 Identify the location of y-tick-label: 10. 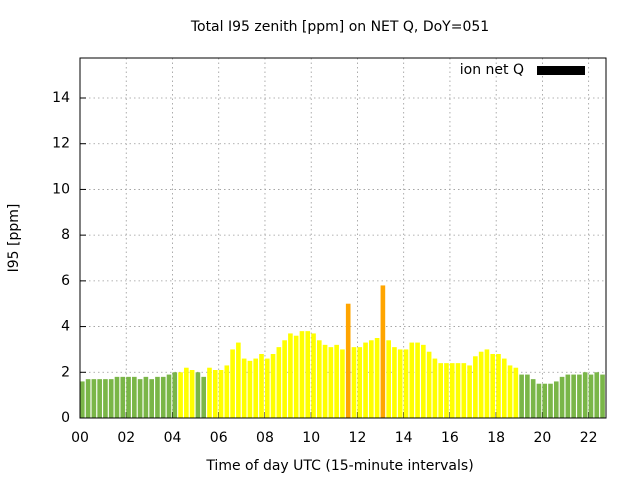
(61, 189).